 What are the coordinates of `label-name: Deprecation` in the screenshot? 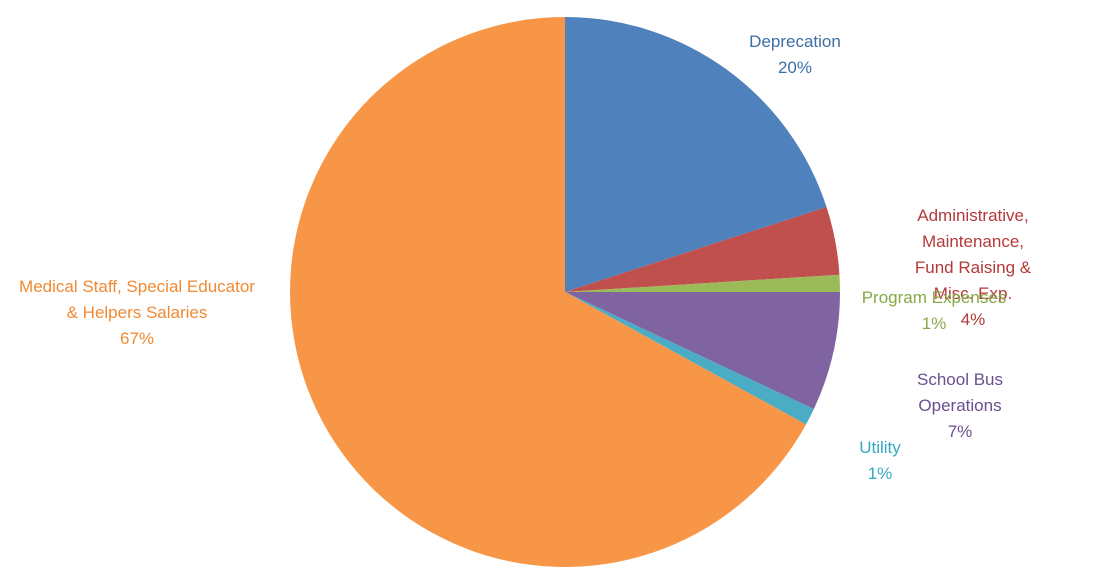 It's located at (795, 41).